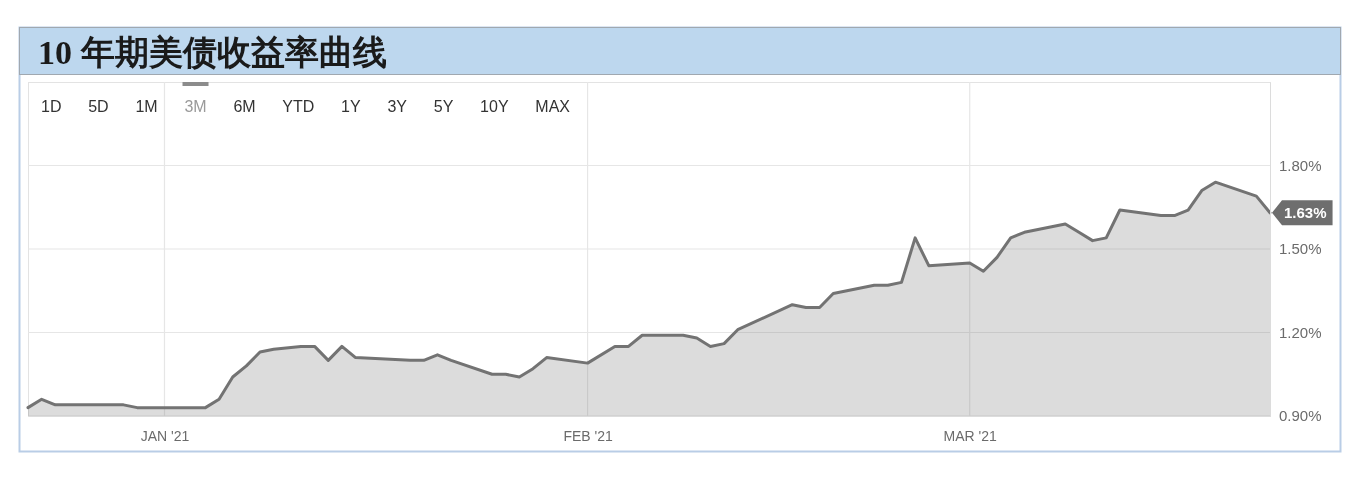 The image size is (1360, 482). I want to click on x-tick-label: FEB '21, so click(588, 435).